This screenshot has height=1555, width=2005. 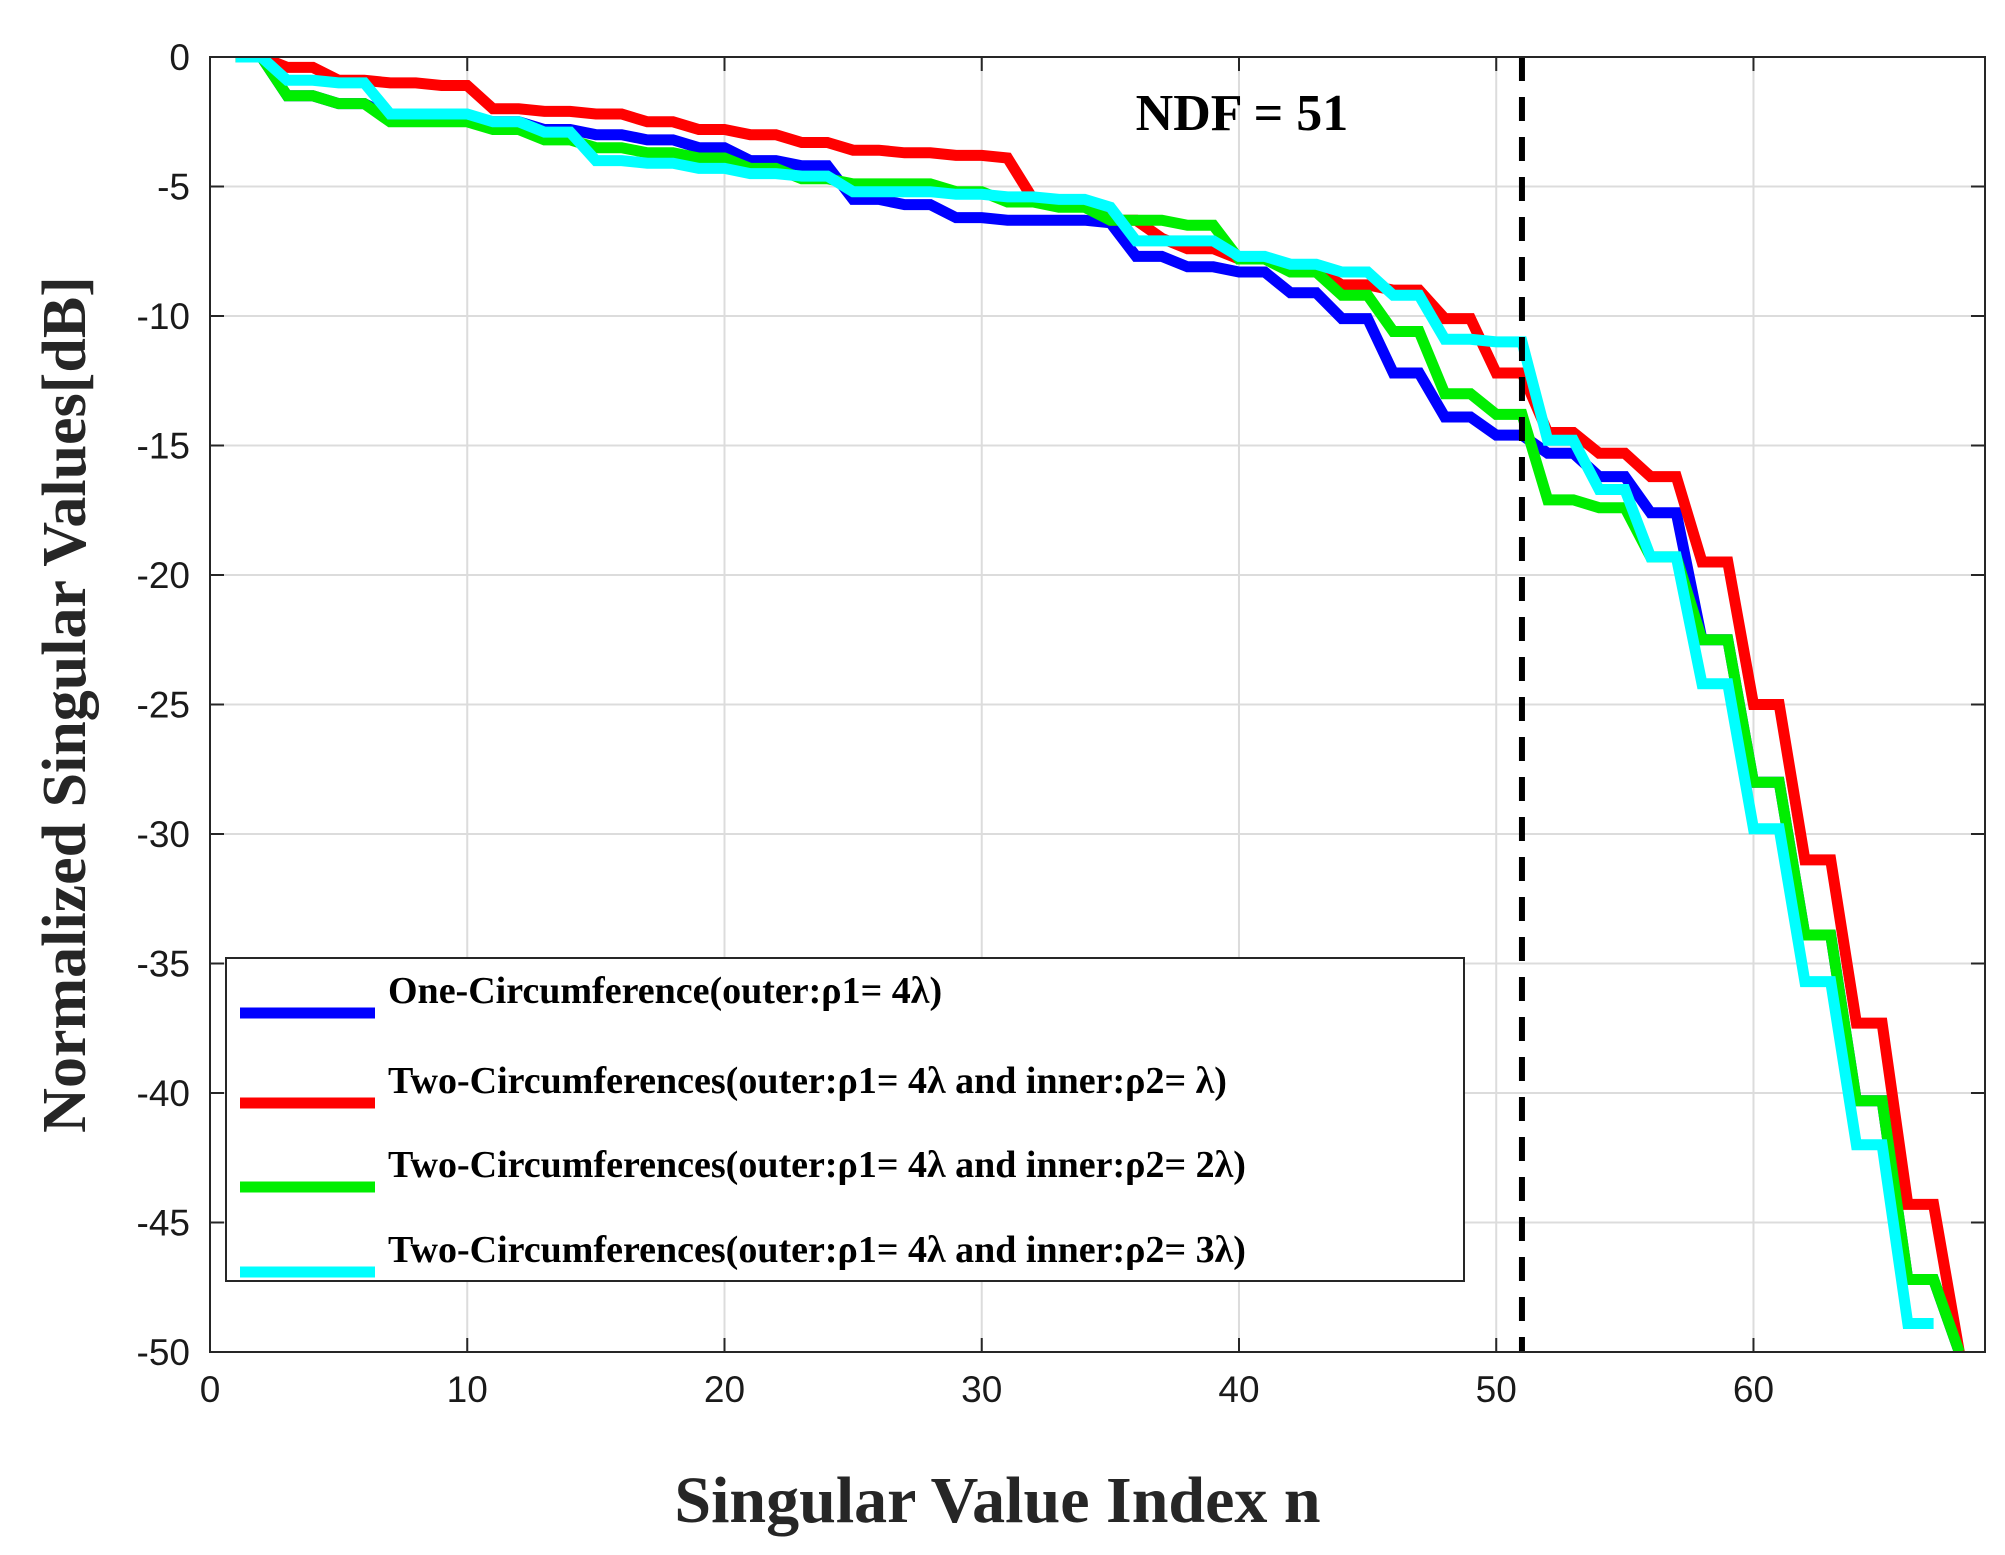 What do you see at coordinates (163, 1093) in the screenshot?
I see `y-tick-label: -40` at bounding box center [163, 1093].